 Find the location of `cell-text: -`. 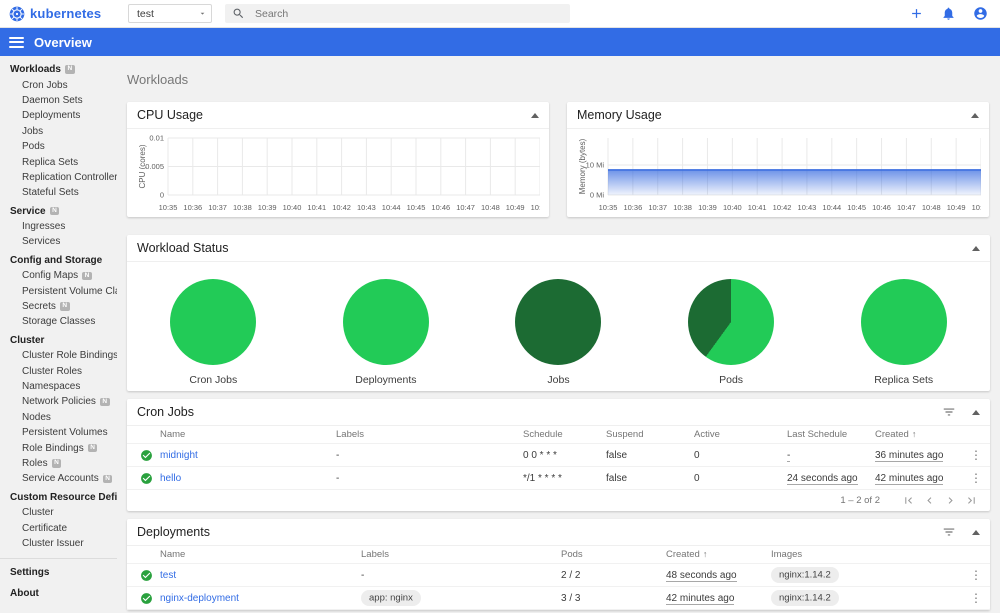

cell-text: - is located at coordinates (338, 455).